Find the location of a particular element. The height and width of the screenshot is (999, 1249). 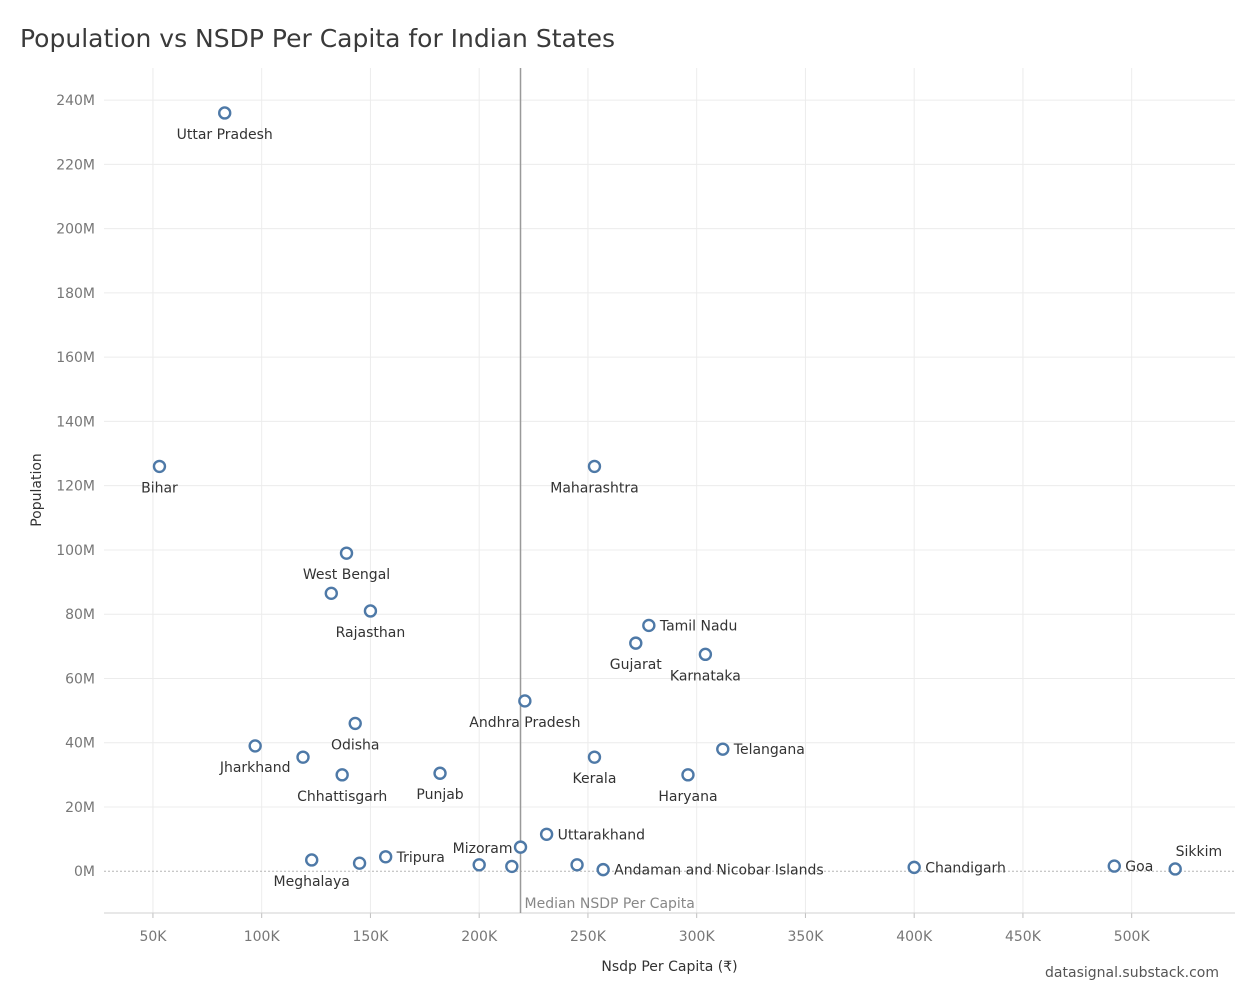

data-label-uttar-pradesh: Uttar Pradesh is located at coordinates (225, 135).